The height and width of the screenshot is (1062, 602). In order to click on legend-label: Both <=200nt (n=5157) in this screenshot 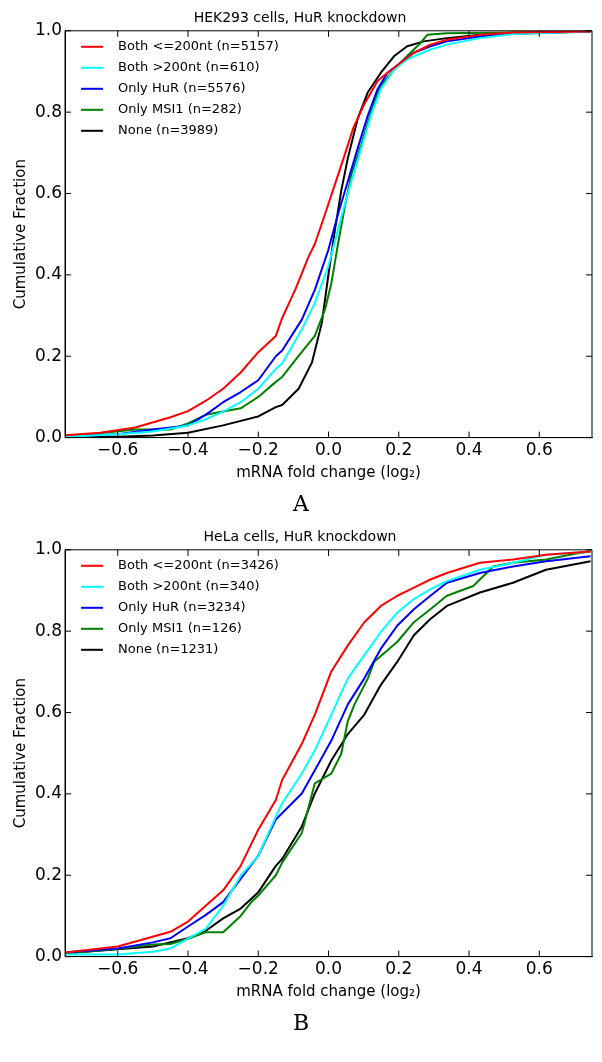, I will do `click(198, 46)`.